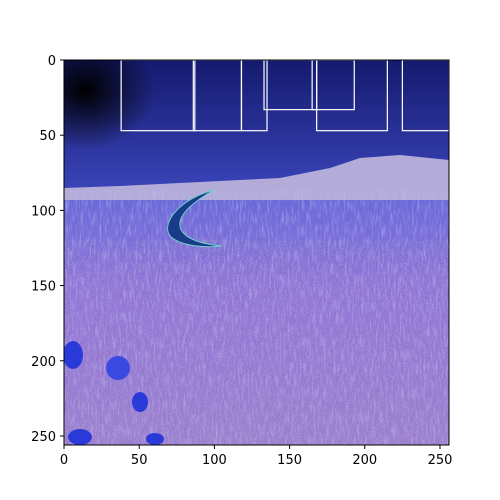 The image size is (500, 500). I want to click on y-tick-label: 200, so click(43, 362).